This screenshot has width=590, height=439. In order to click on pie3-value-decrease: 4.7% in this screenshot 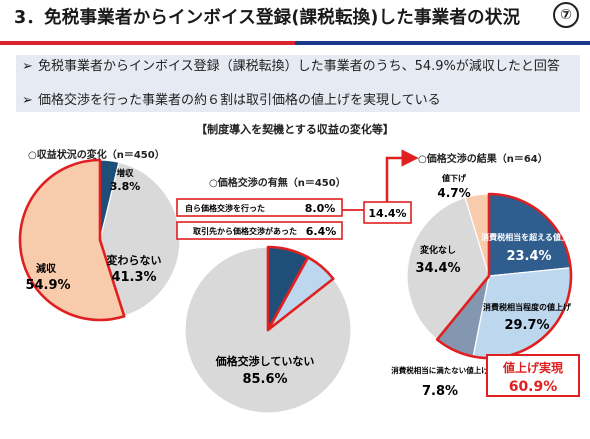, I will do `click(453, 193)`.